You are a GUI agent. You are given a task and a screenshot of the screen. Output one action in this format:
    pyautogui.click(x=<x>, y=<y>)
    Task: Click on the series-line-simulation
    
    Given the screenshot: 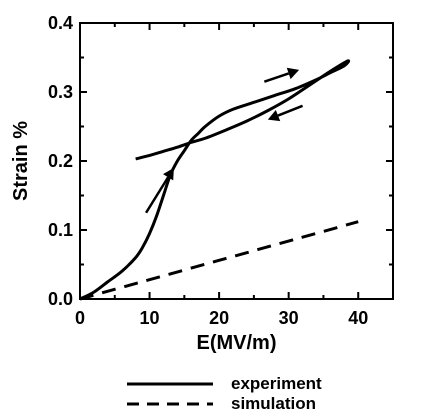 What is the action you would take?
    pyautogui.click(x=219, y=260)
    